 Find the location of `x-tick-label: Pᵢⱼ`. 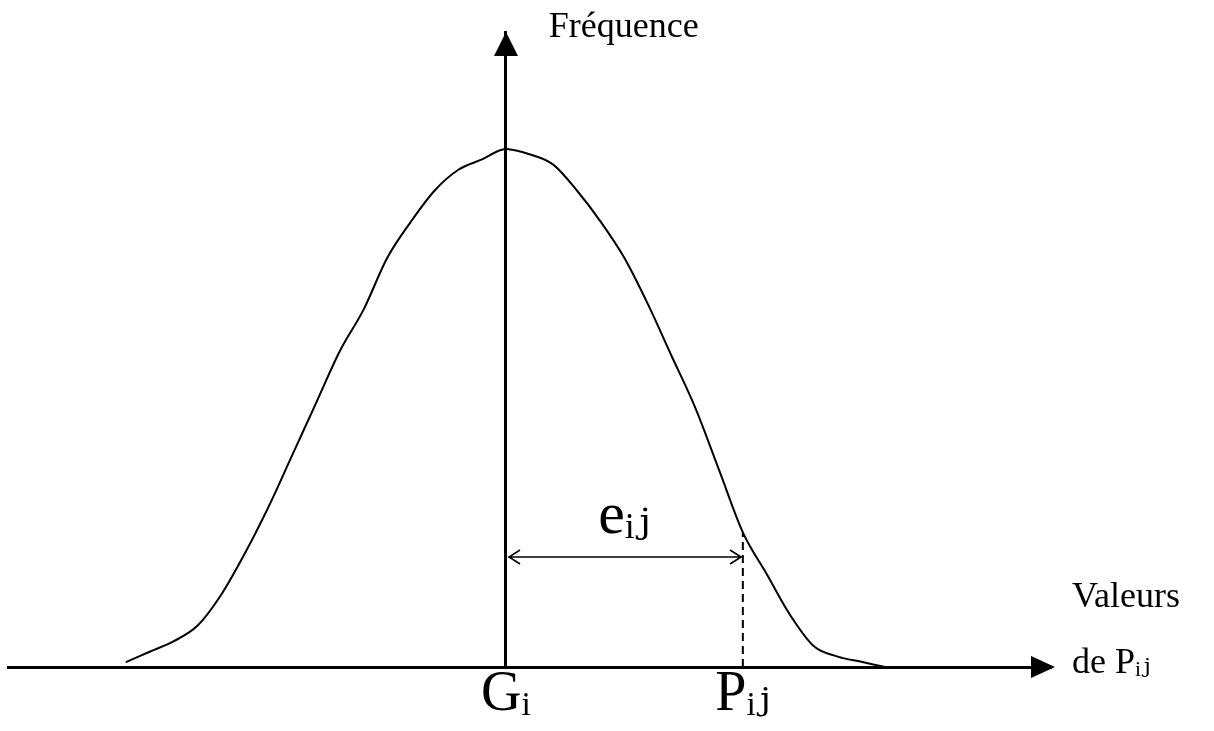

x-tick-label: Pᵢⱼ is located at coordinates (743, 690).